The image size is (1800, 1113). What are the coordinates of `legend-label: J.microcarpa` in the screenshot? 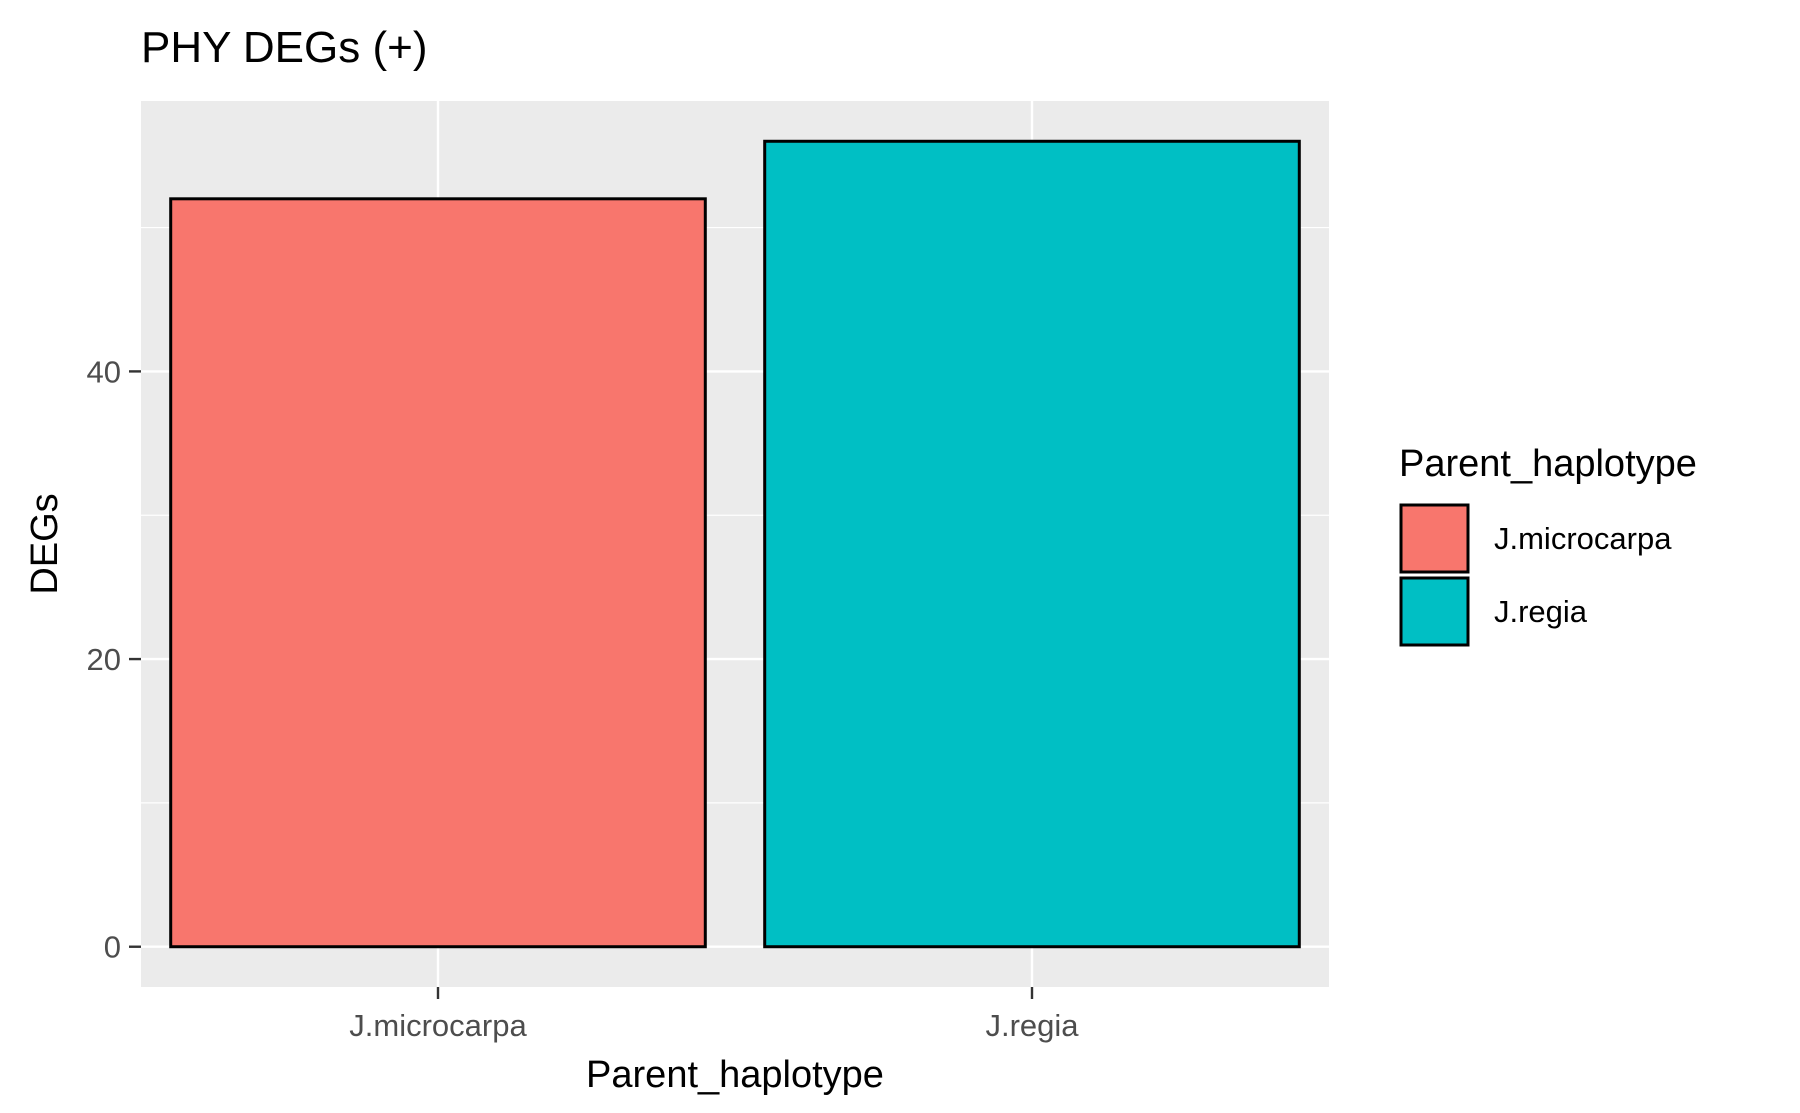 It's located at (1583, 538).